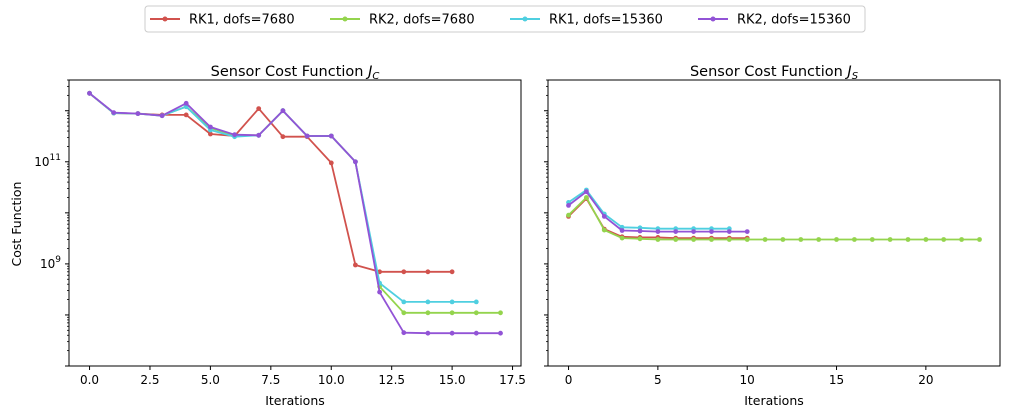 The height and width of the screenshot is (417, 1009). I want to click on legend-frame, so click(505, 19).